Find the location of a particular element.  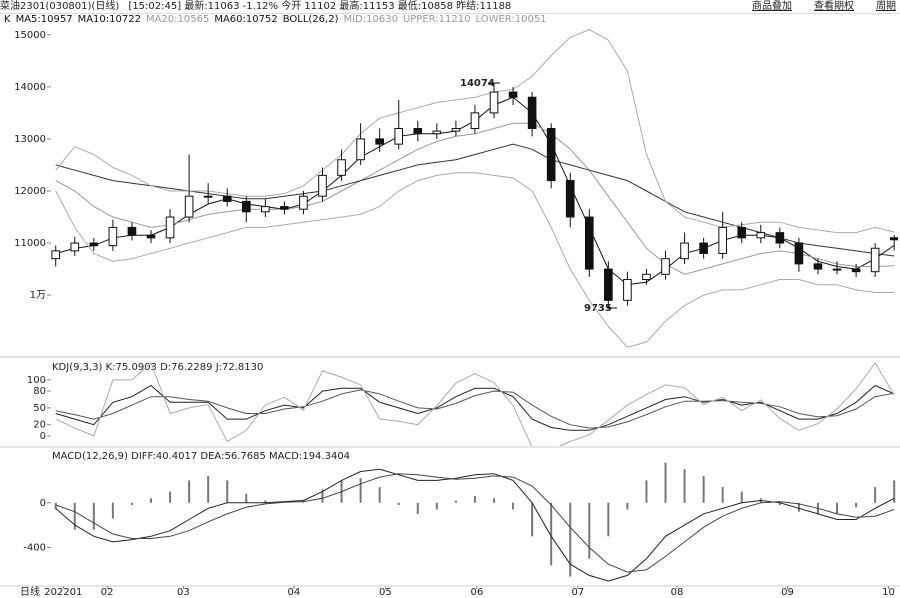

legend-entry: MA5:10957 is located at coordinates (44, 19).